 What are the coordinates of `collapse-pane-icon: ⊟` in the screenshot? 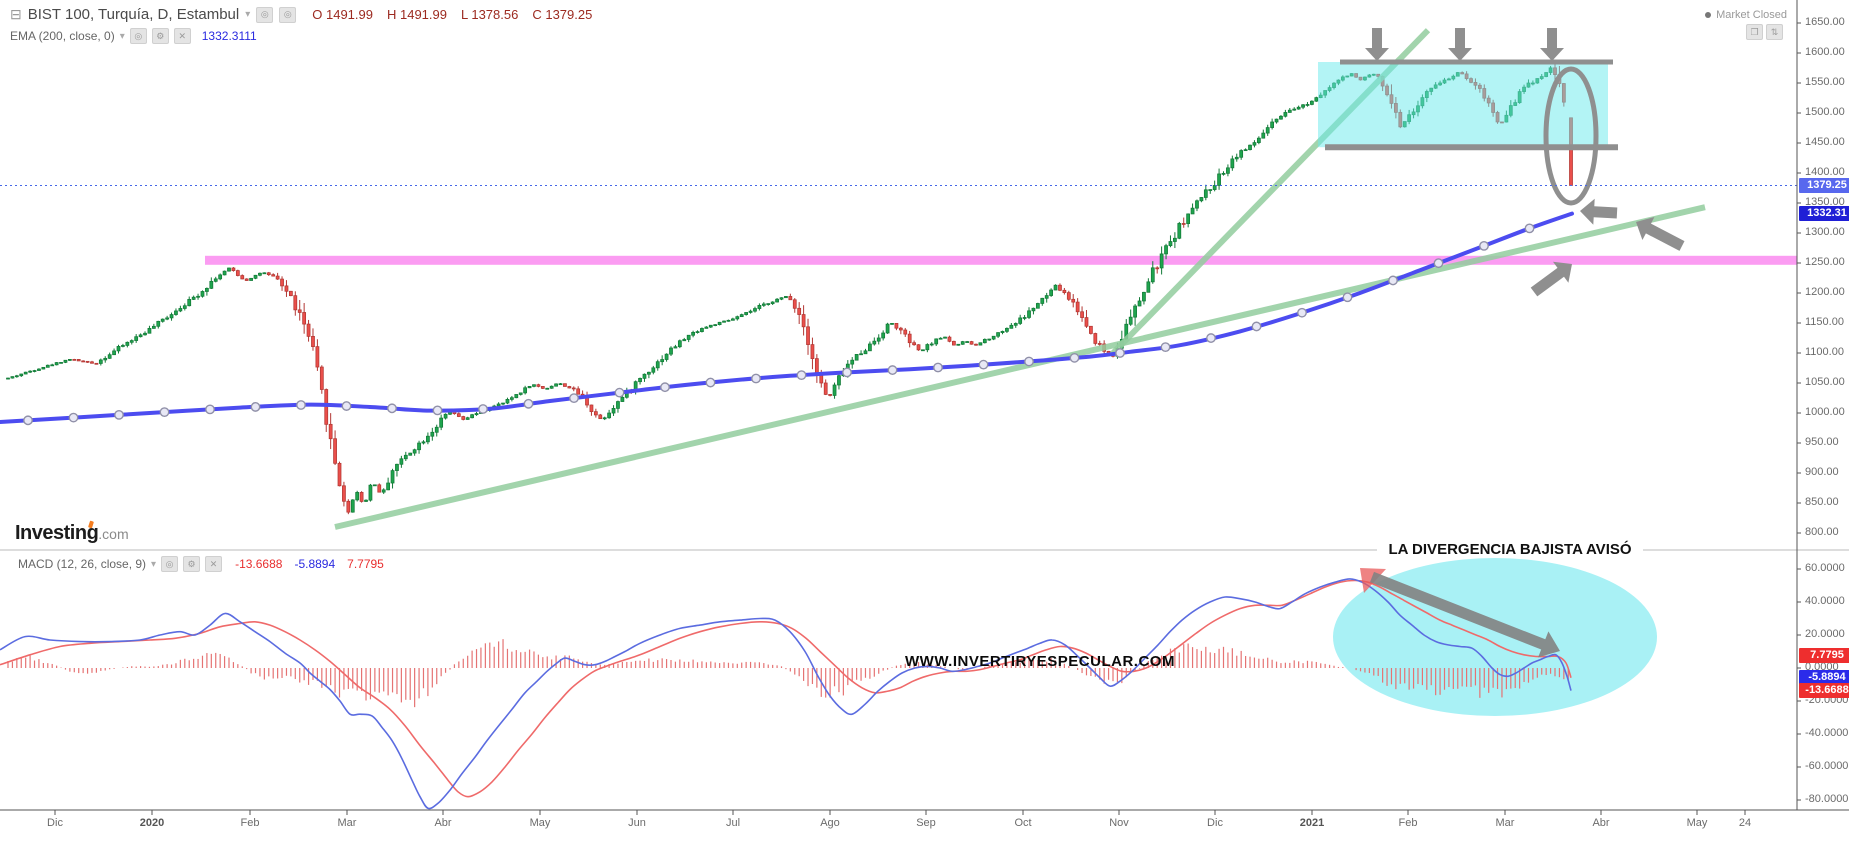 It's located at (16, 14).